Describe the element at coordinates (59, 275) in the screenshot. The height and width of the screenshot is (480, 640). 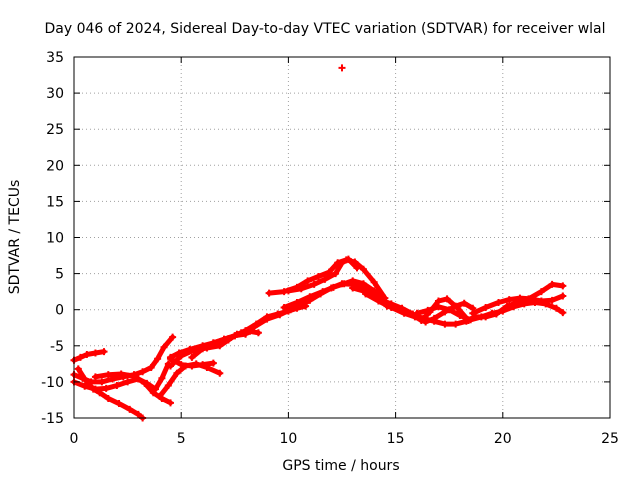
I see `y-tick-label: 5` at that location.